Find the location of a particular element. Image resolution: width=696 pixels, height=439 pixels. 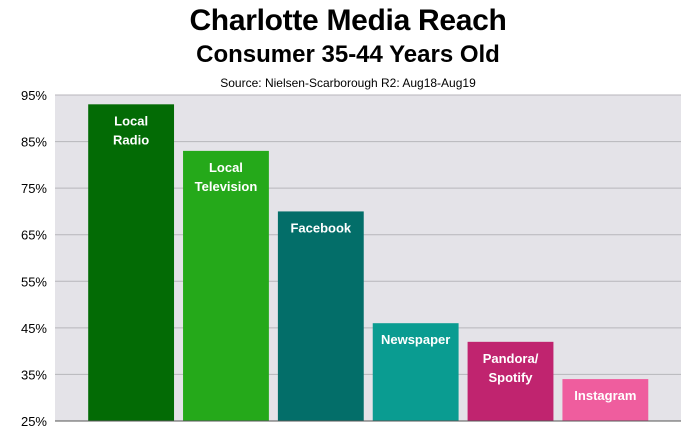

bar-category-label: Television is located at coordinates (226, 186).